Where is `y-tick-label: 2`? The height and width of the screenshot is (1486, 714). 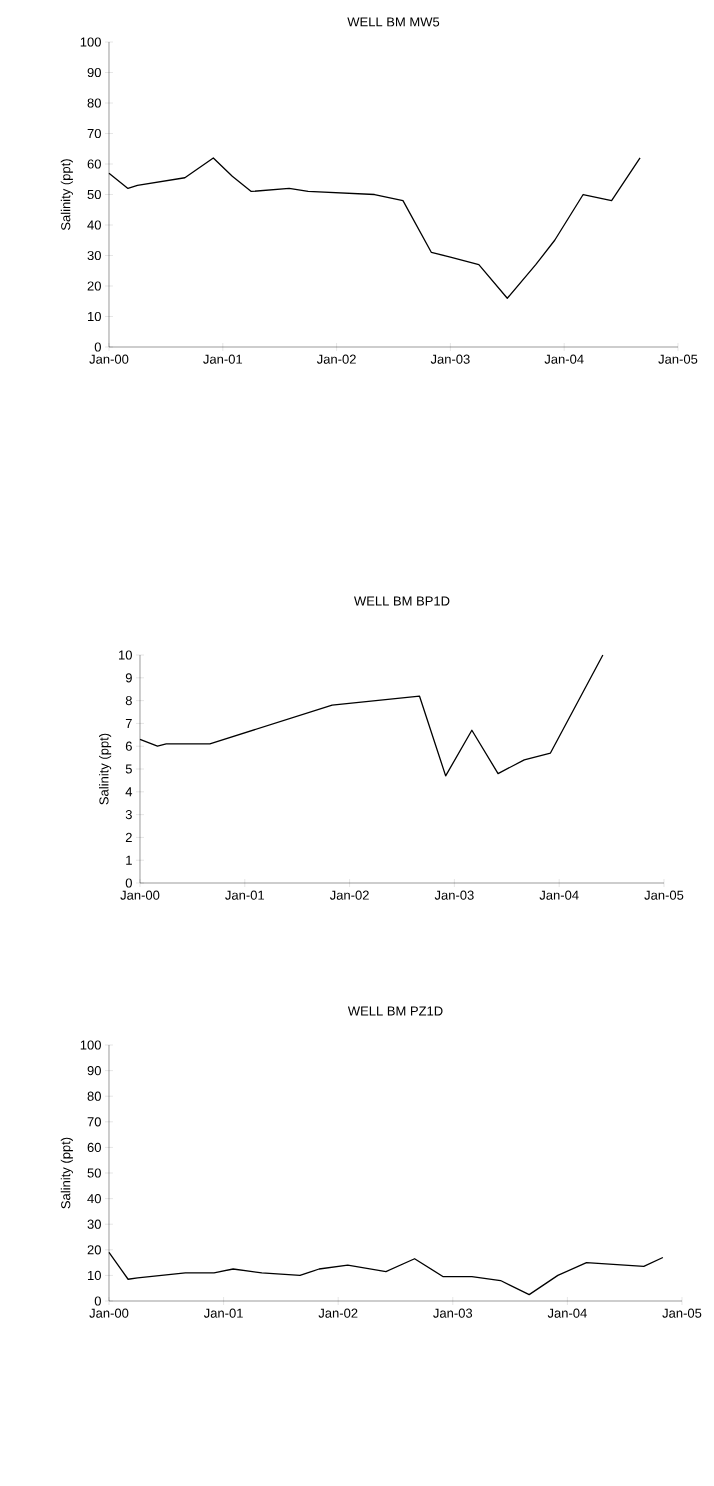 y-tick-label: 2 is located at coordinates (128, 837).